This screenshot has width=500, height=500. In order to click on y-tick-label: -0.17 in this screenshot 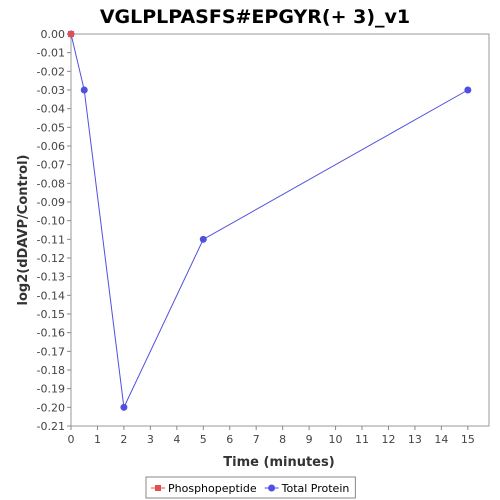, I will do `click(51, 351)`.